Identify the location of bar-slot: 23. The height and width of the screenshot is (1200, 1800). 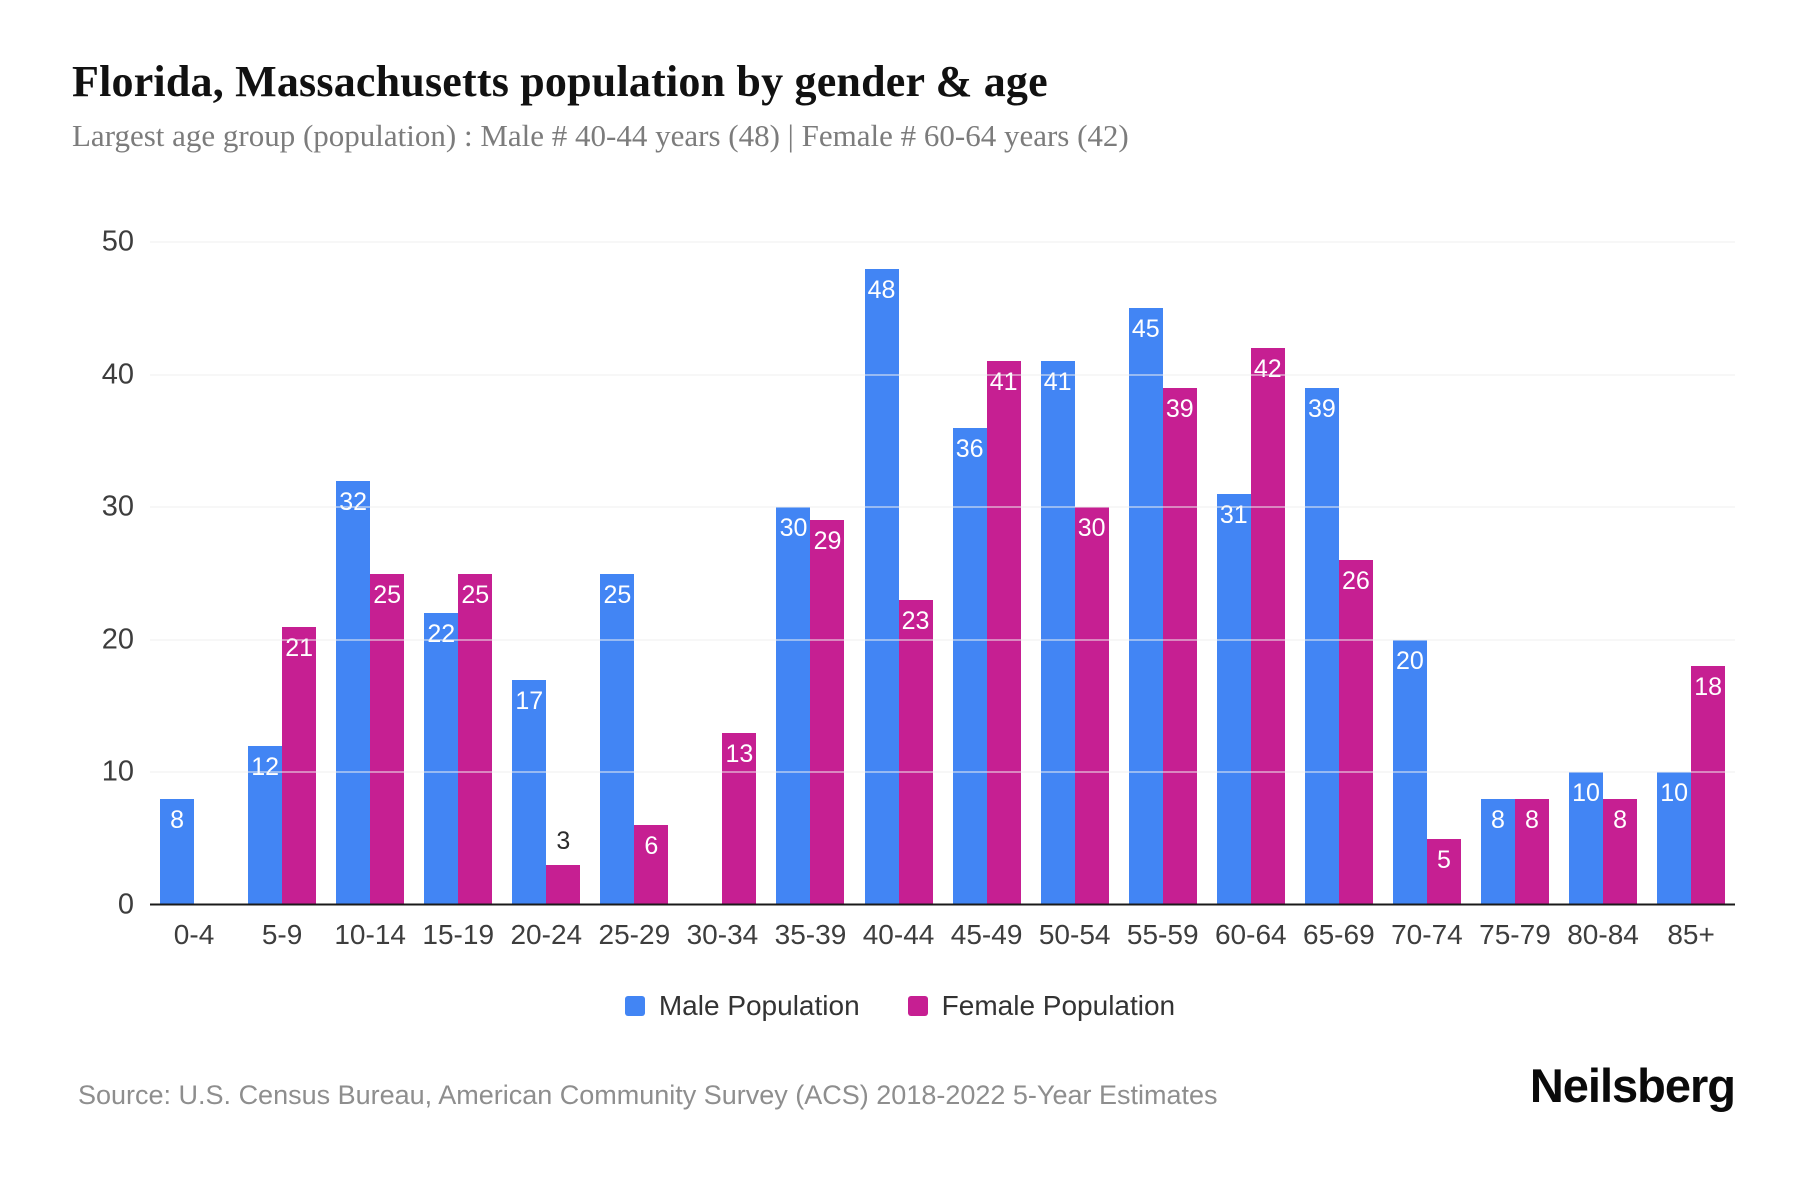
(915, 573).